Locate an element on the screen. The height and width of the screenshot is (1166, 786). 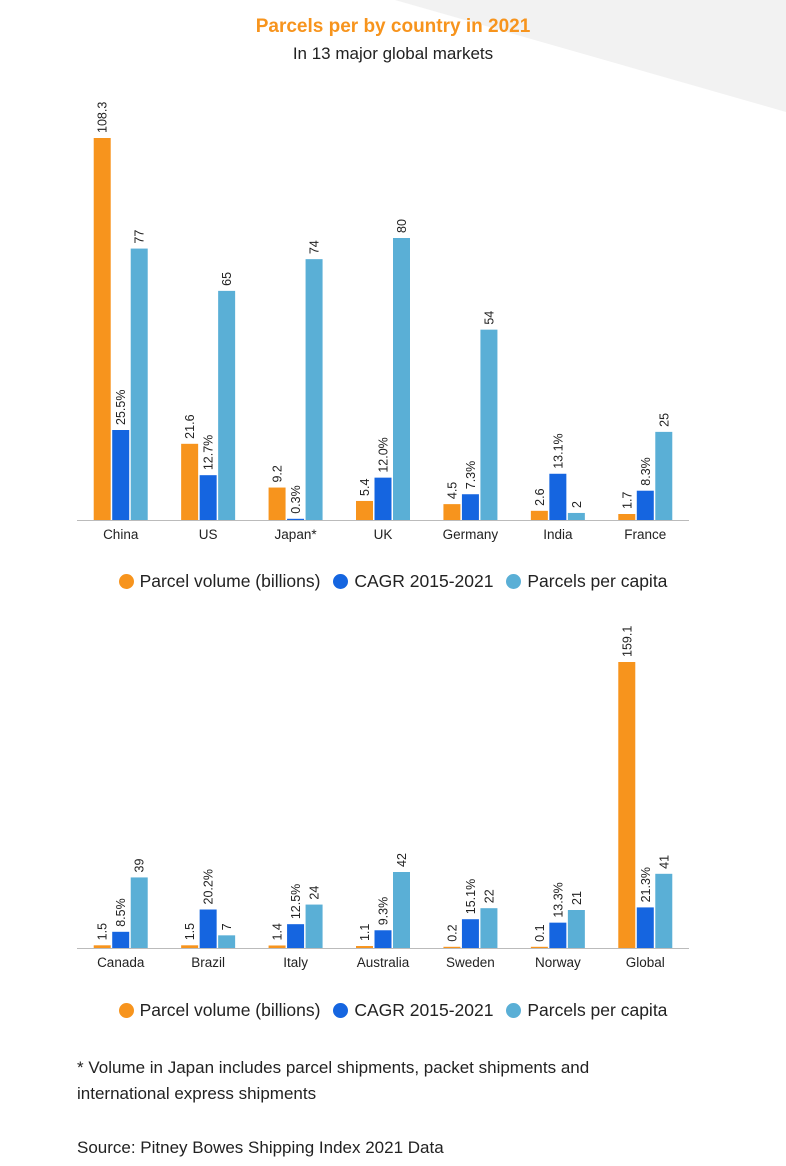
data-label-capita: 77 is located at coordinates (140, 237).